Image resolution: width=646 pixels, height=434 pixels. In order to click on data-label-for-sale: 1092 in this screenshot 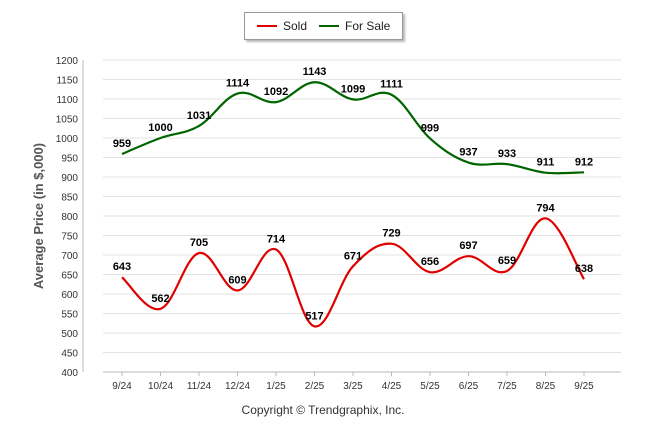, I will do `click(276, 92)`.